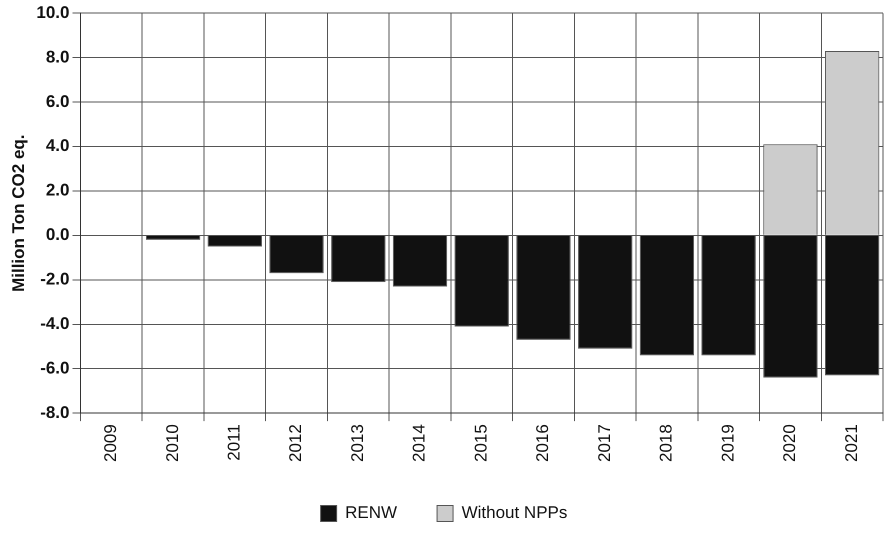  What do you see at coordinates (110, 443) in the screenshot?
I see `x-tick-label: 2009` at bounding box center [110, 443].